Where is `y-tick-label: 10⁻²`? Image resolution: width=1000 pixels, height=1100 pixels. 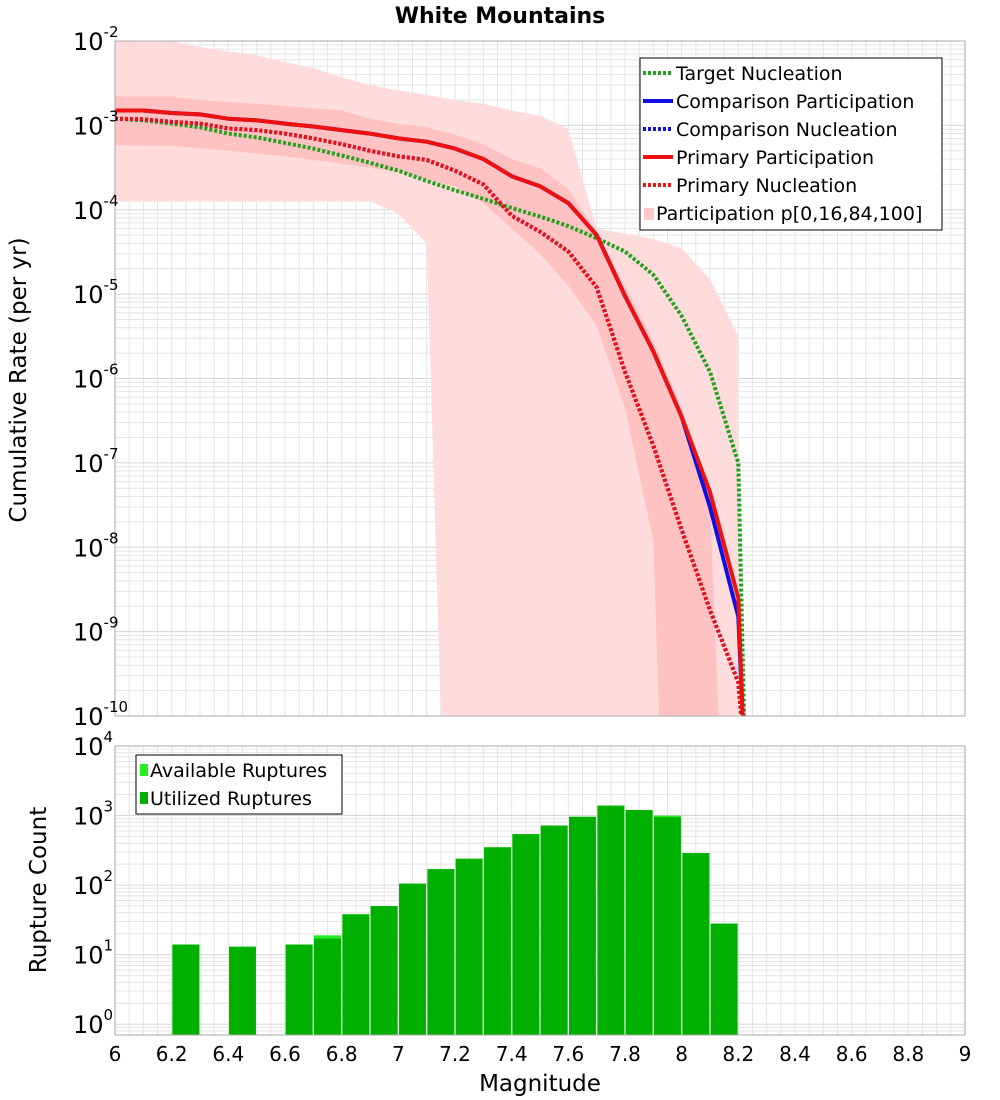 y-tick-label: 10⁻² is located at coordinates (96, 39).